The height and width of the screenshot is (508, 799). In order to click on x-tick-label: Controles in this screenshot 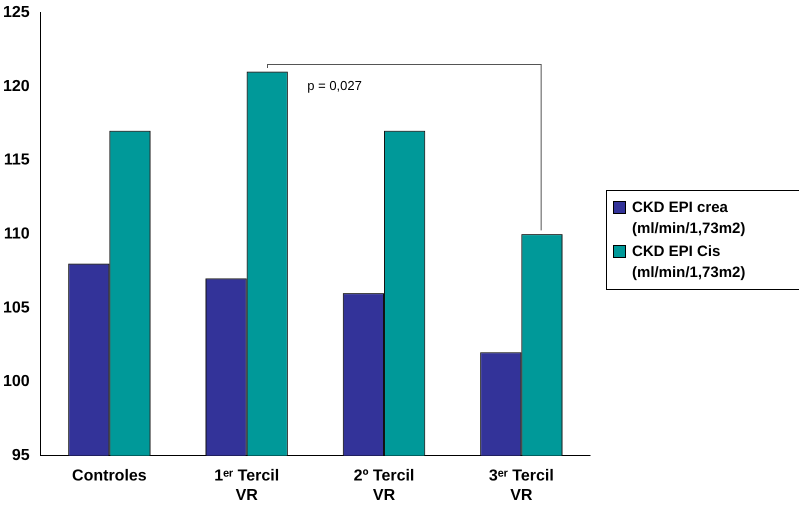, I will do `click(109, 476)`.